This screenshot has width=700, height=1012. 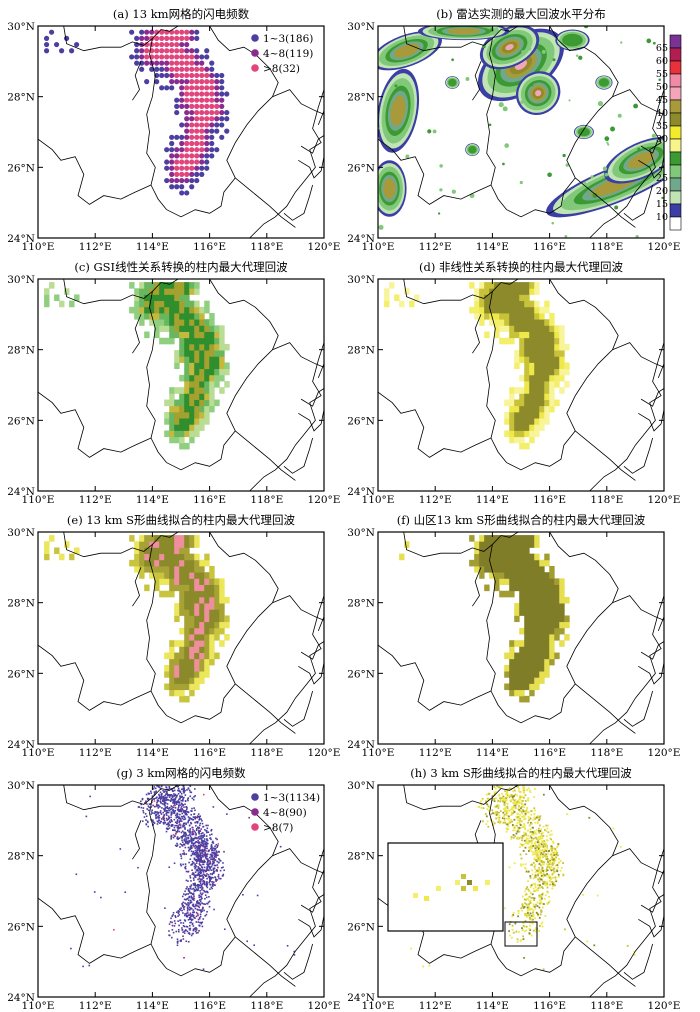 What do you see at coordinates (662, 100) in the screenshot?
I see `colorbar-label: 45` at bounding box center [662, 100].